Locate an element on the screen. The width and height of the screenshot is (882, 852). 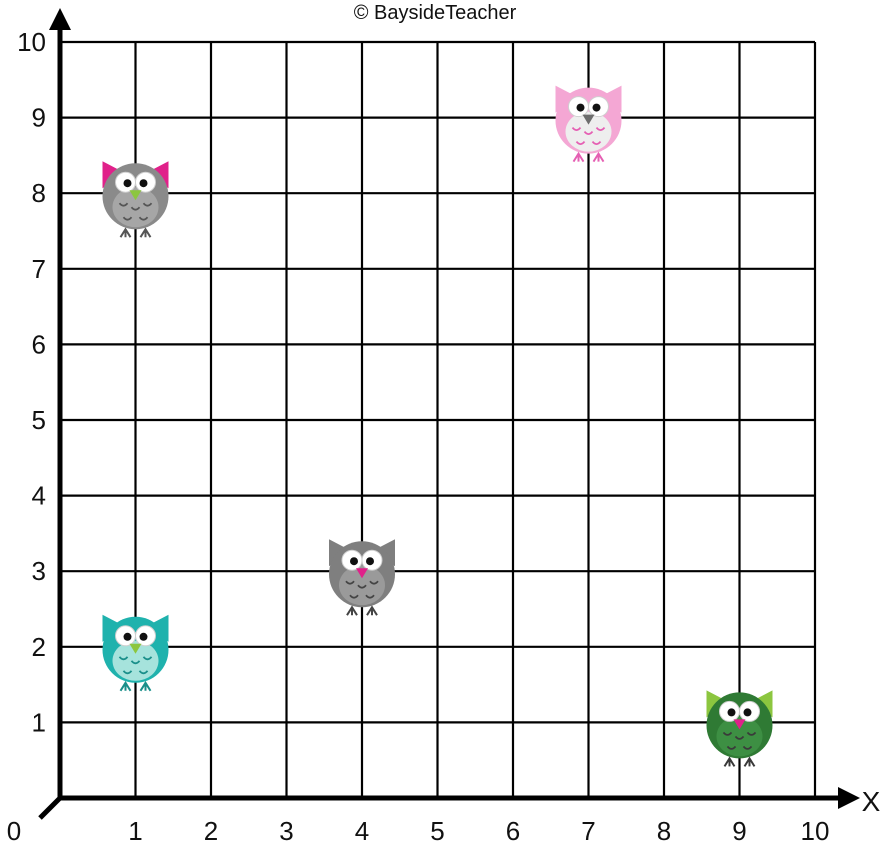
y-tick-label: 3 is located at coordinates (39, 571).